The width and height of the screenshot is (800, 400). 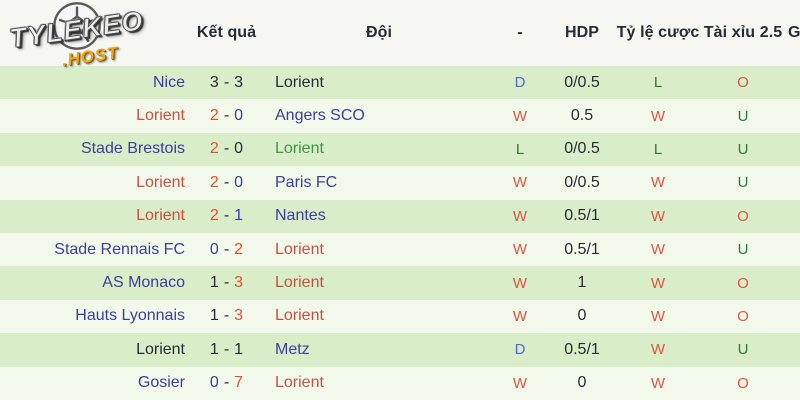 I want to click on over-under-cell: O, so click(x=743, y=383).